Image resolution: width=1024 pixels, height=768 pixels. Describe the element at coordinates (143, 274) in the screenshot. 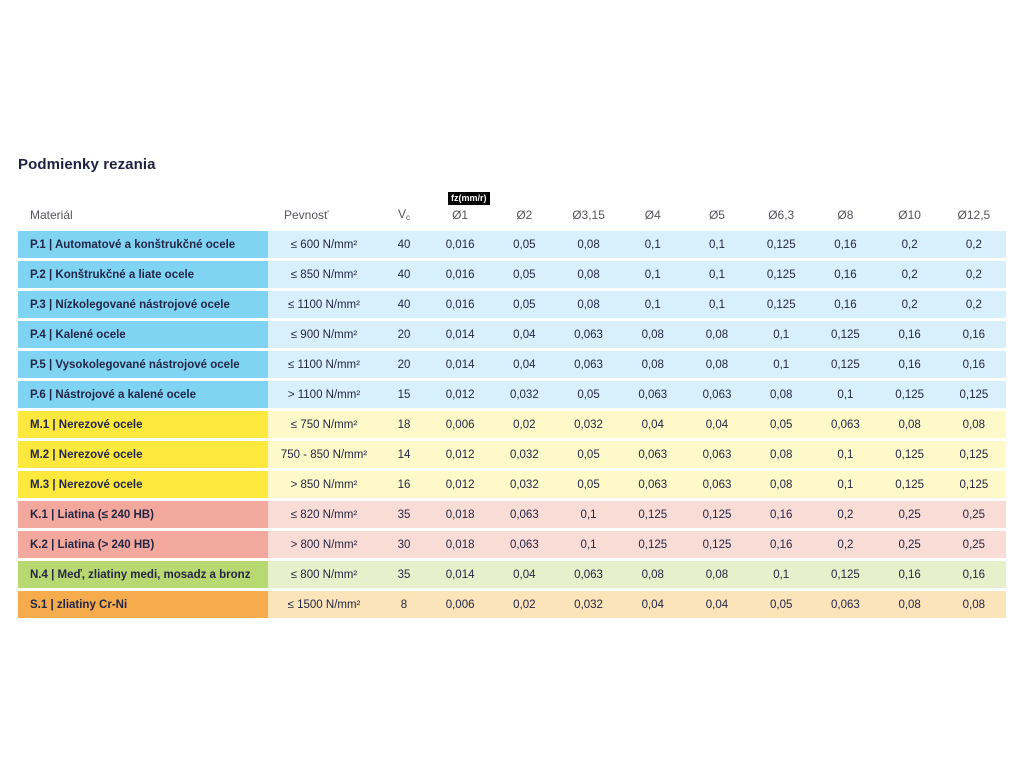

I see `material-cell: P.2 | Konštrukčné a liate ocele` at that location.